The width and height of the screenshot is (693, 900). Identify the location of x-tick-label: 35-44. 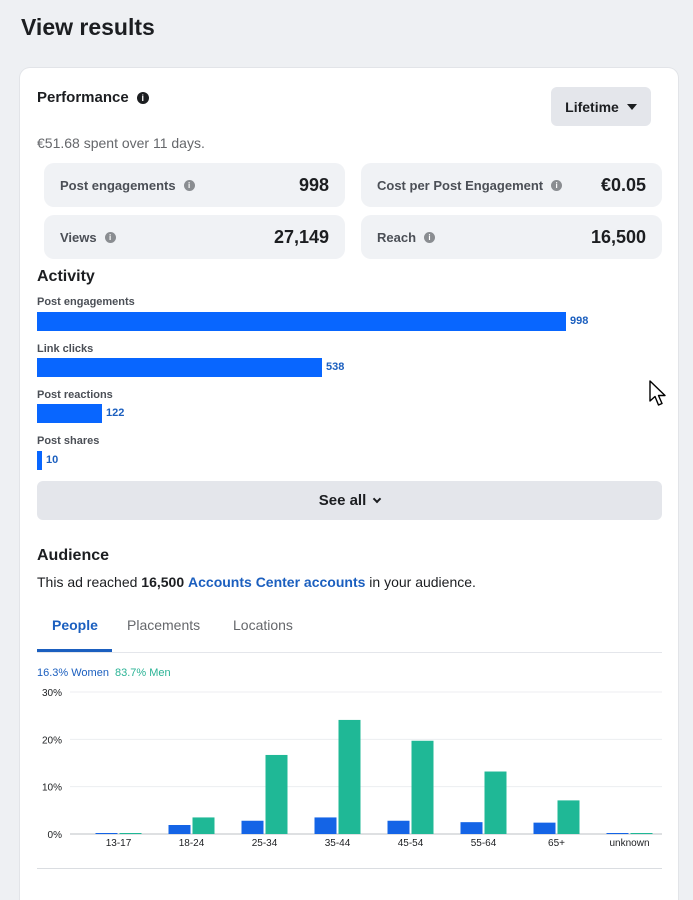
(338, 843).